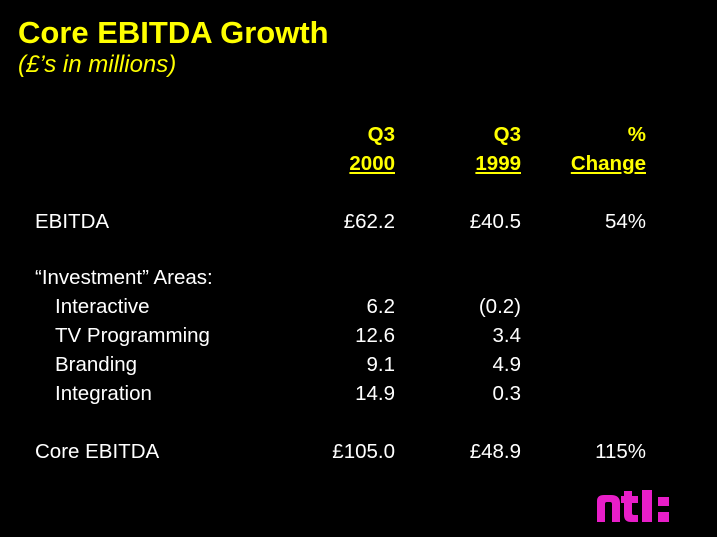 The width and height of the screenshot is (717, 537). I want to click on cell-branding-2000: 9.1, so click(381, 364).